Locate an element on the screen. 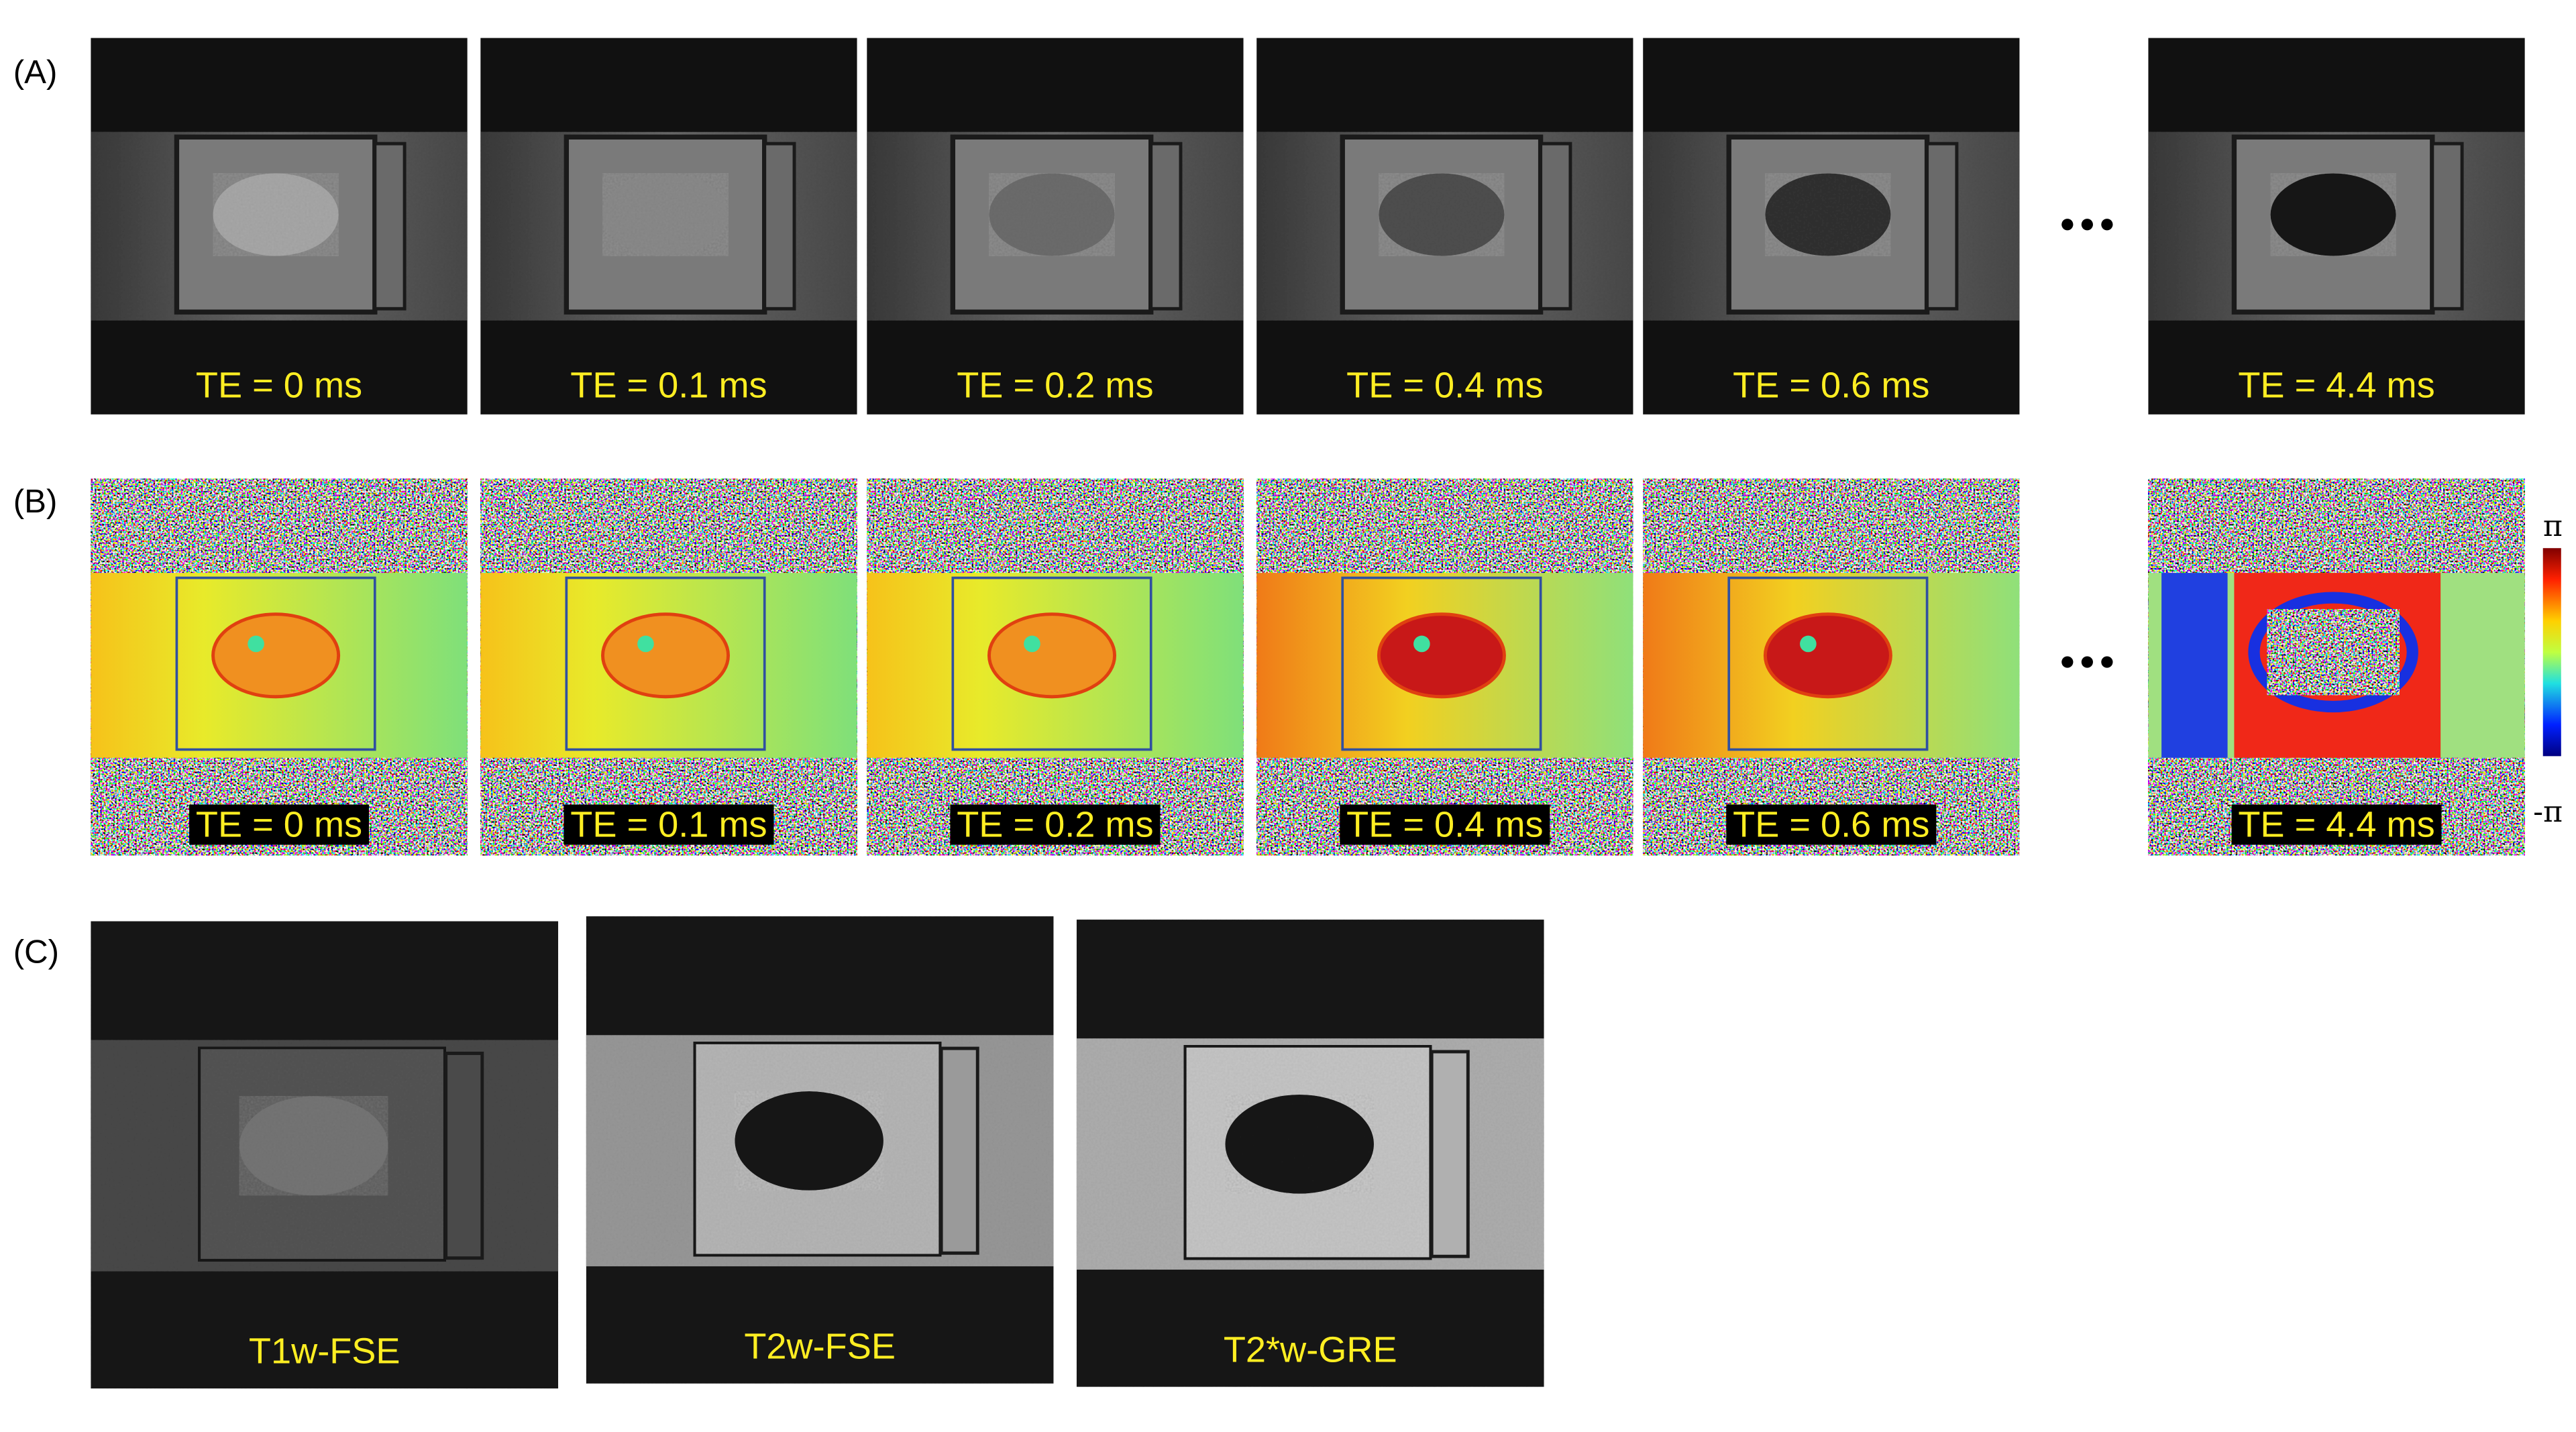 The height and width of the screenshot is (1432, 2576). image-label: T2*w-GRE is located at coordinates (1310, 1349).